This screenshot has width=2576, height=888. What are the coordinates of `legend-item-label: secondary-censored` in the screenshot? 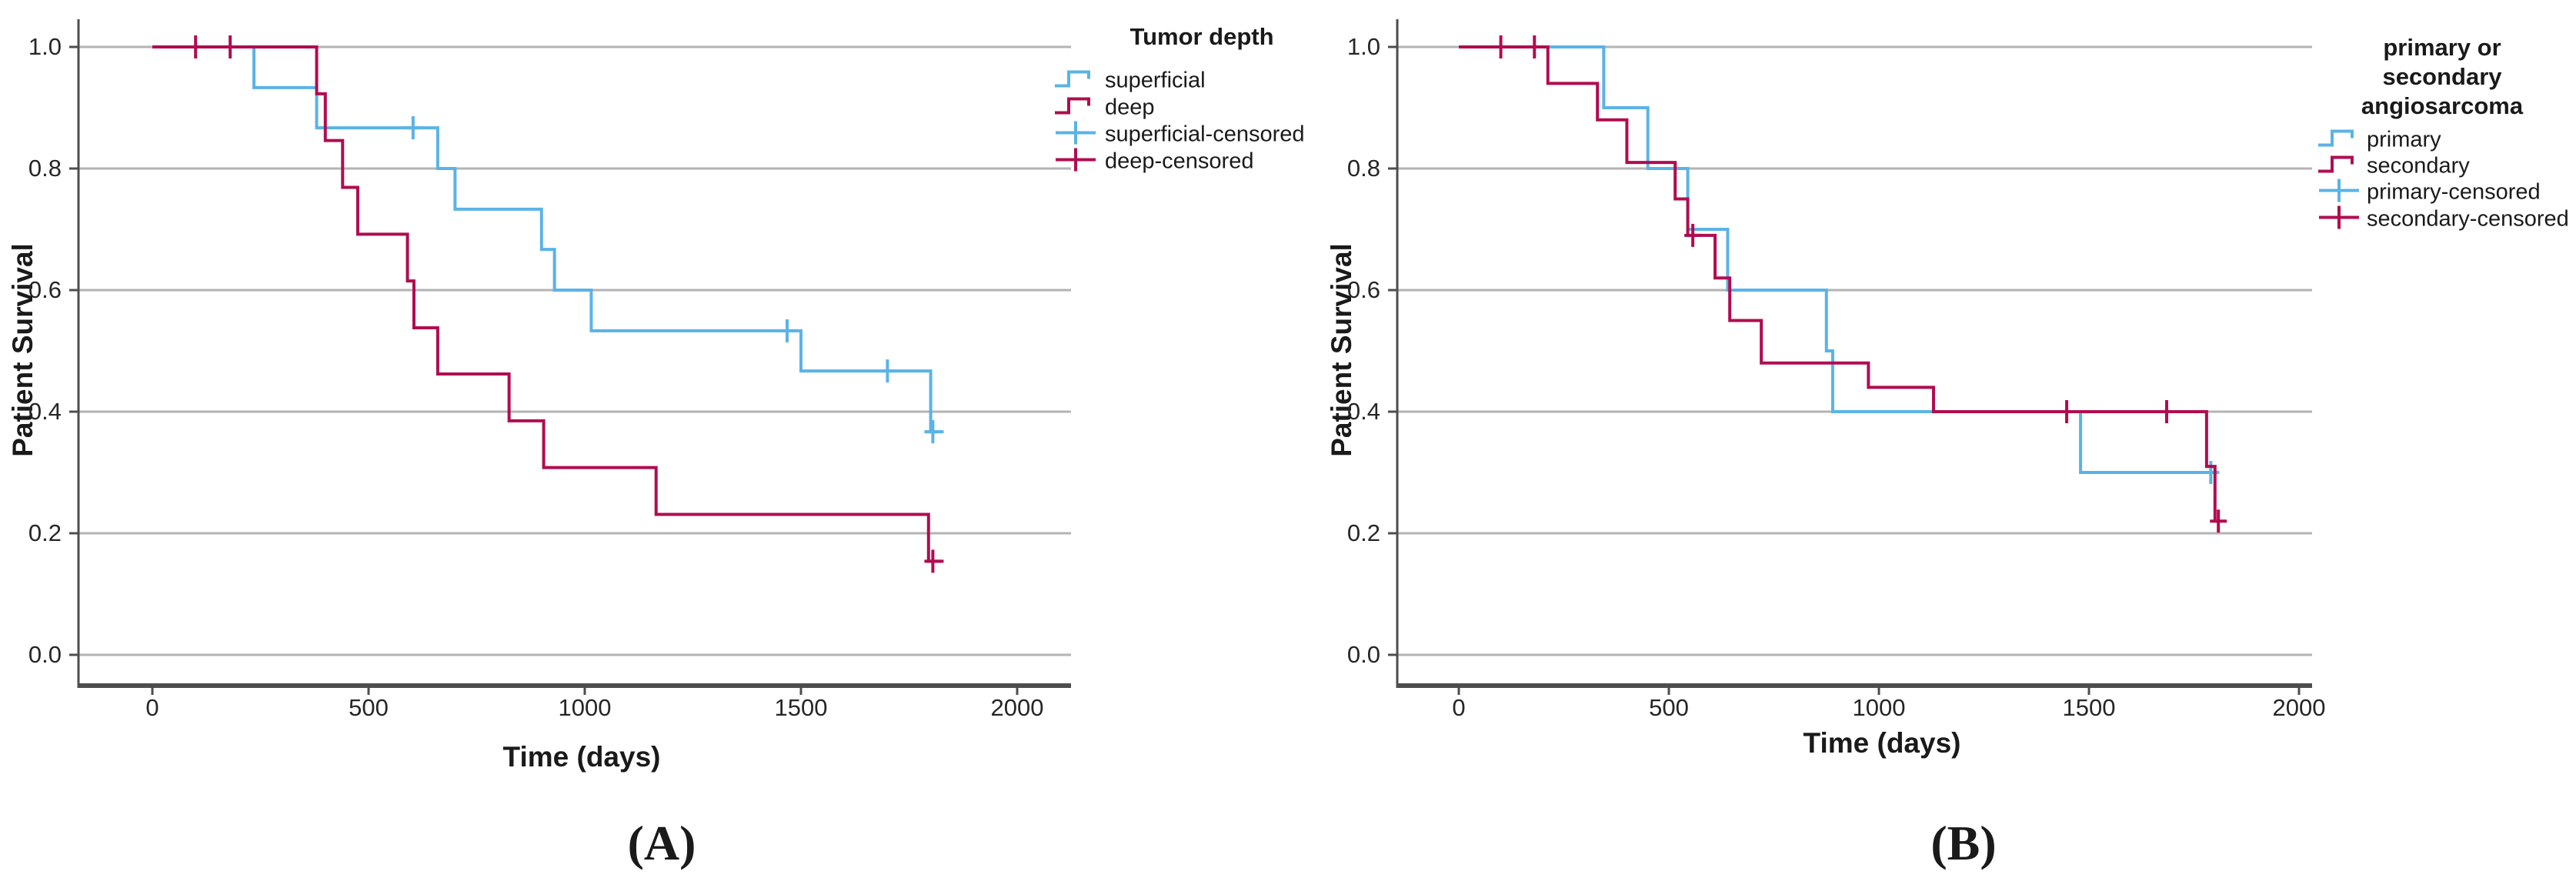 It's located at (2468, 219).